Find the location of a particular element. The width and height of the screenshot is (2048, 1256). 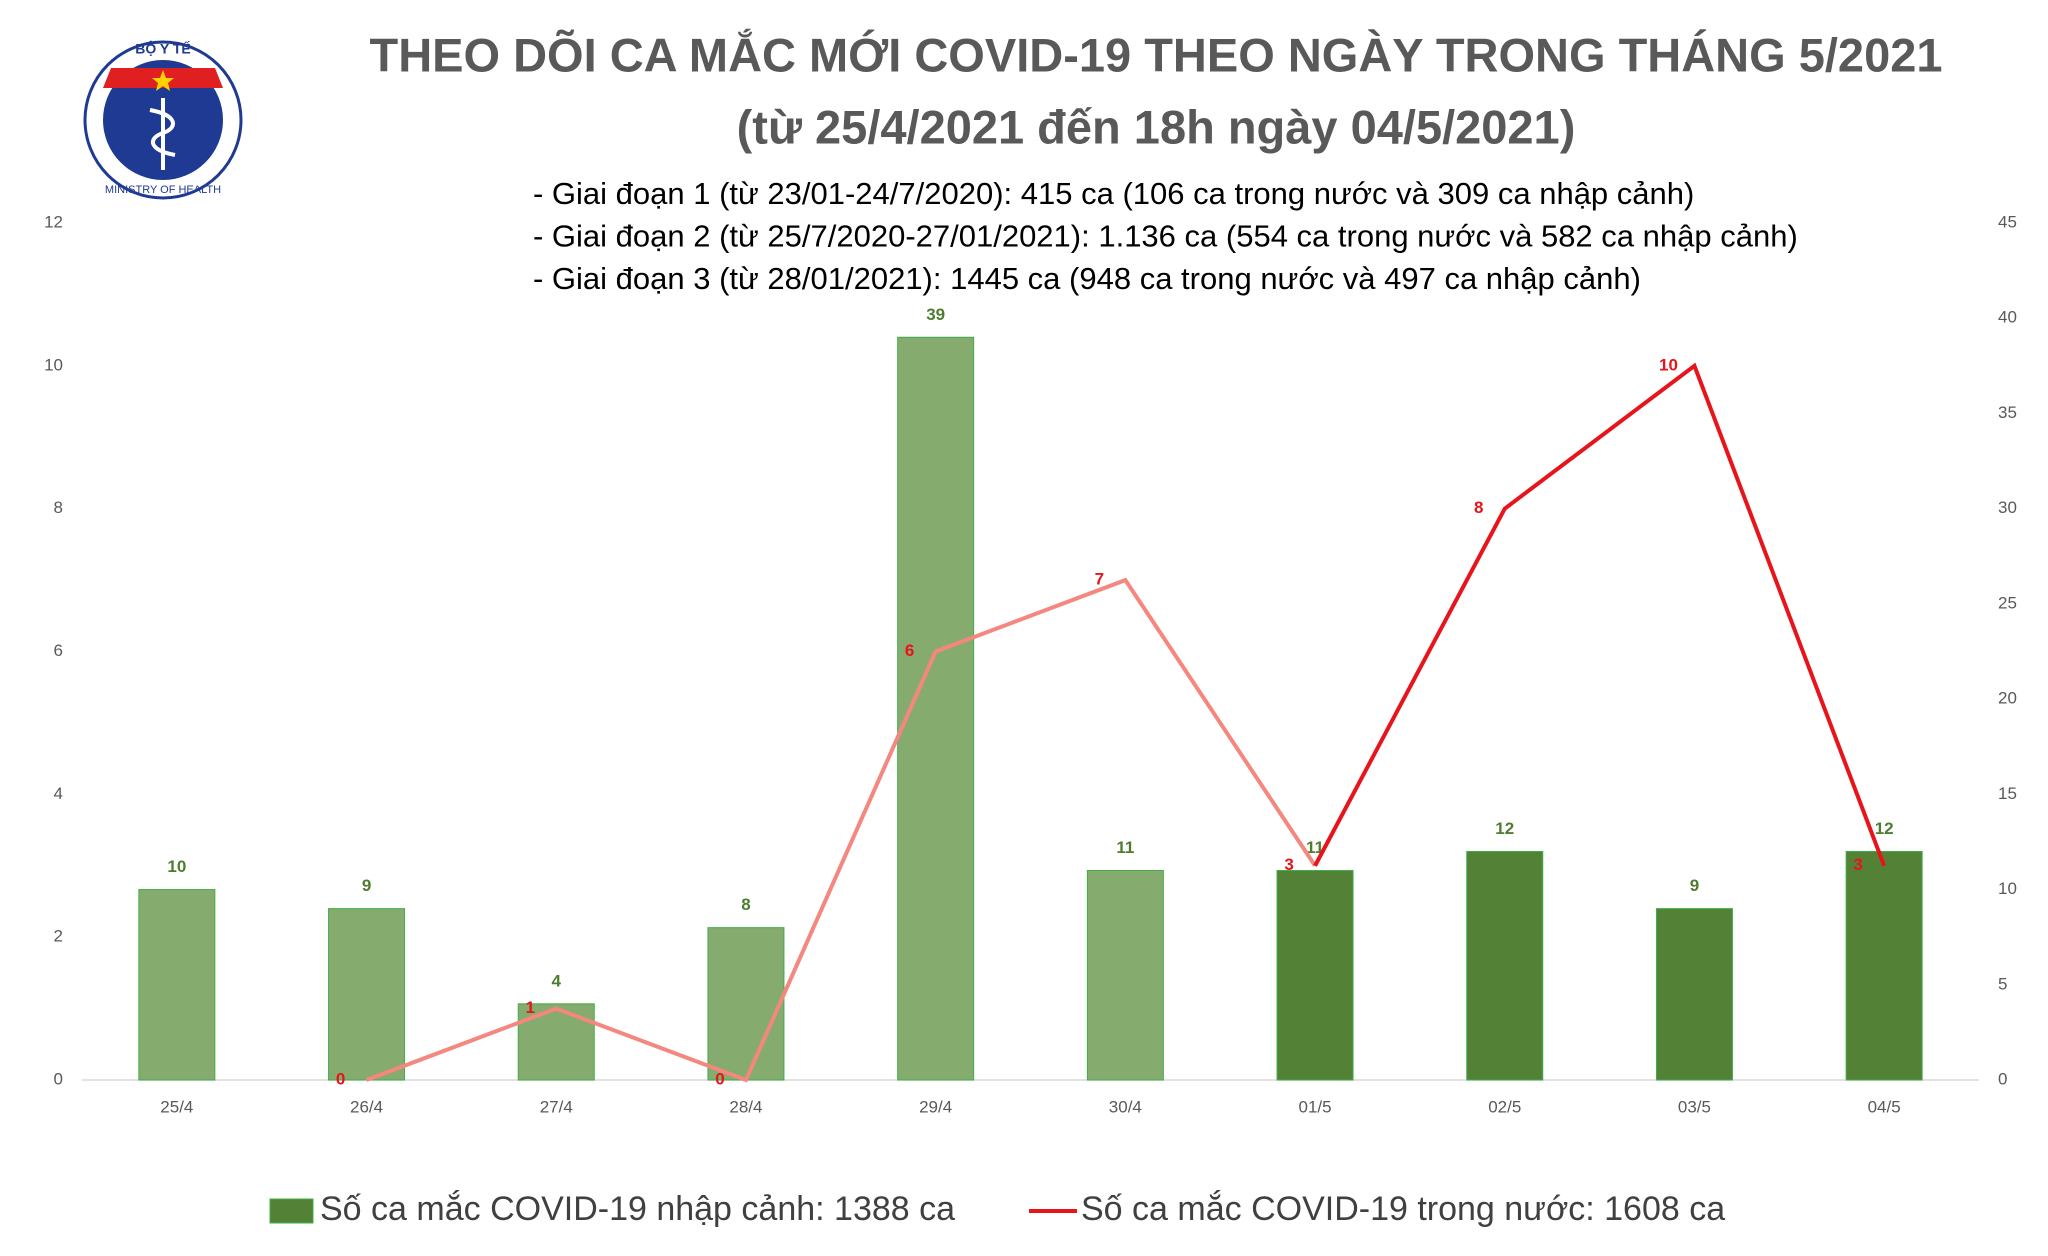

line is located at coordinates (1600, 614).